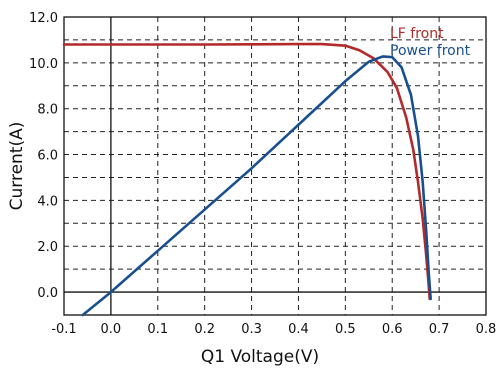 The image size is (498, 370). I want to click on x-tick-label-0: -0.1, so click(63, 329).